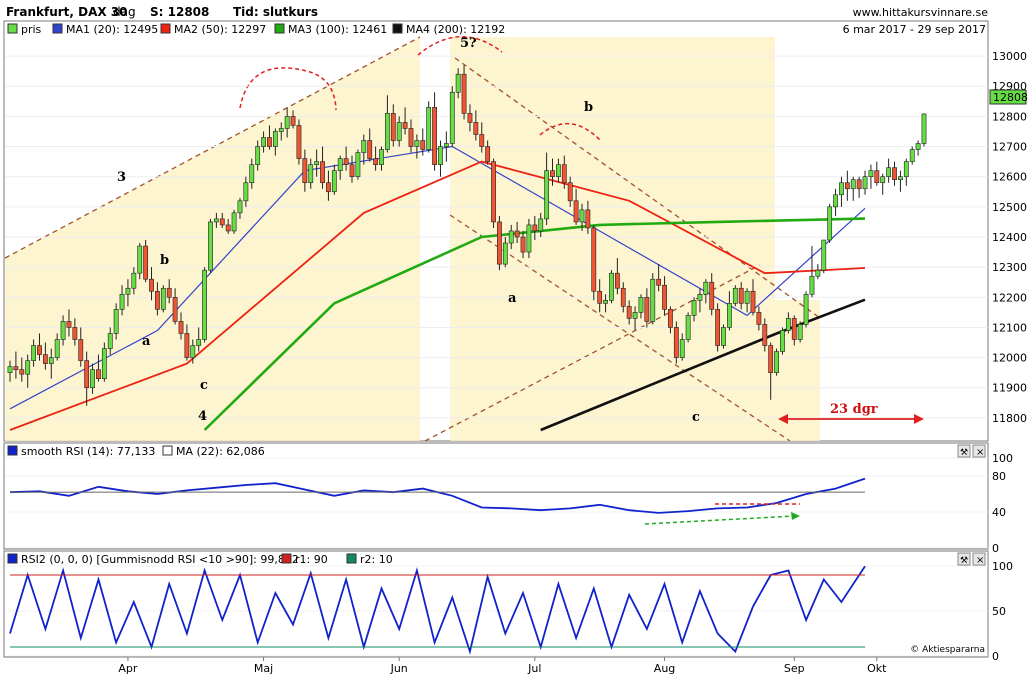  Describe the element at coordinates (212, 147) in the screenshot. I see `left-channel-upper` at that location.